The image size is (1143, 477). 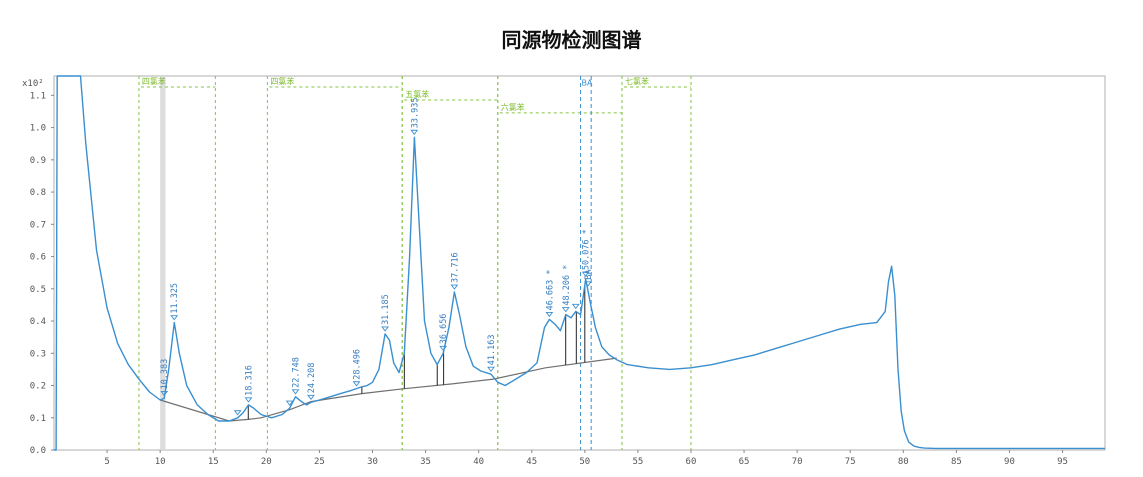 I want to click on peak-label: 22.748, so click(x=296, y=372).